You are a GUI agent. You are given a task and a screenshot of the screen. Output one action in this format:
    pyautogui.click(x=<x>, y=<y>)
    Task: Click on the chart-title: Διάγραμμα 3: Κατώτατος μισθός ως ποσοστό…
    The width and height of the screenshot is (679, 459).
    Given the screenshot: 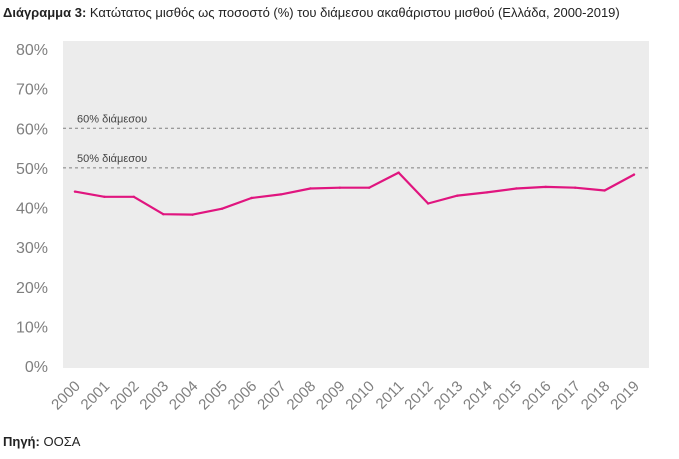 What is the action you would take?
    pyautogui.click(x=311, y=12)
    